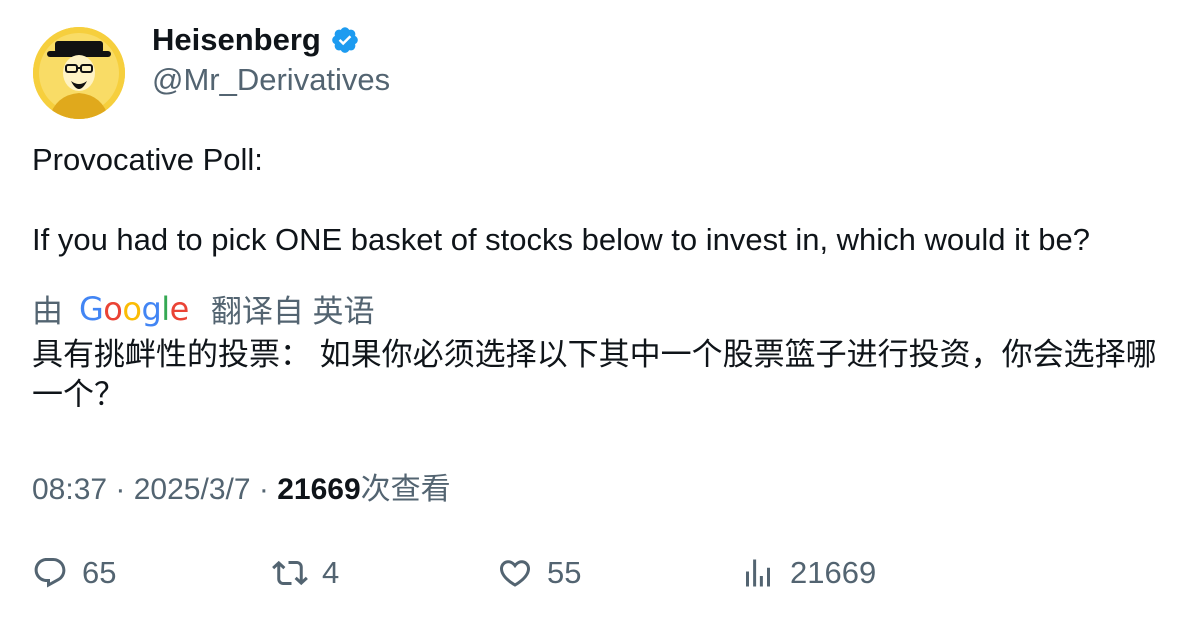  I want to click on views-button: 21669, so click(808, 573).